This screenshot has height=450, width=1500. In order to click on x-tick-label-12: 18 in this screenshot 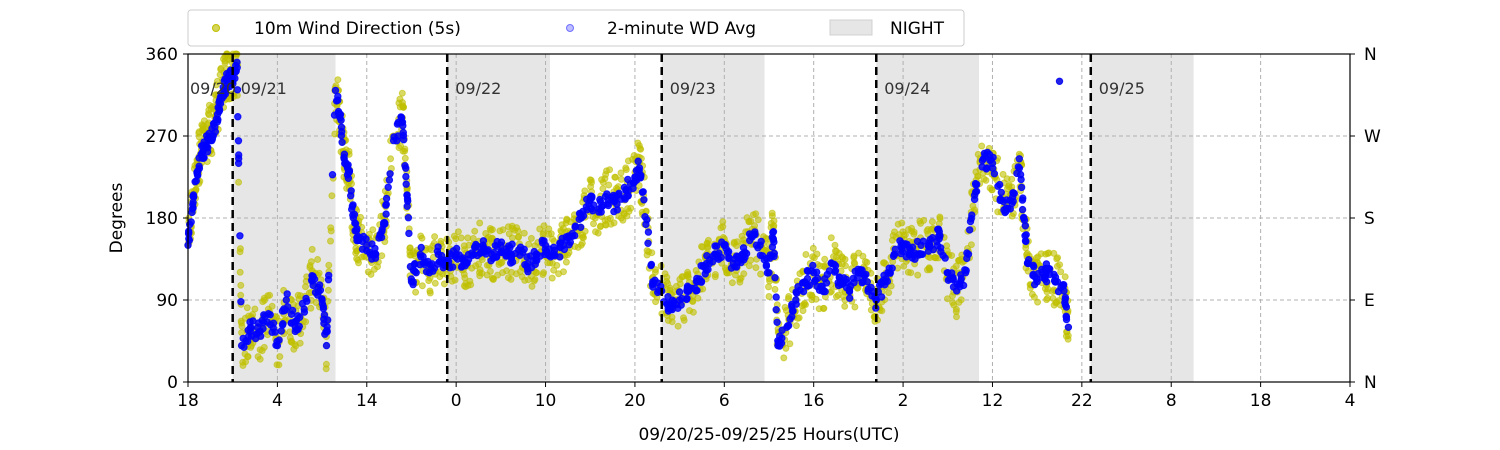, I will do `click(1261, 401)`.